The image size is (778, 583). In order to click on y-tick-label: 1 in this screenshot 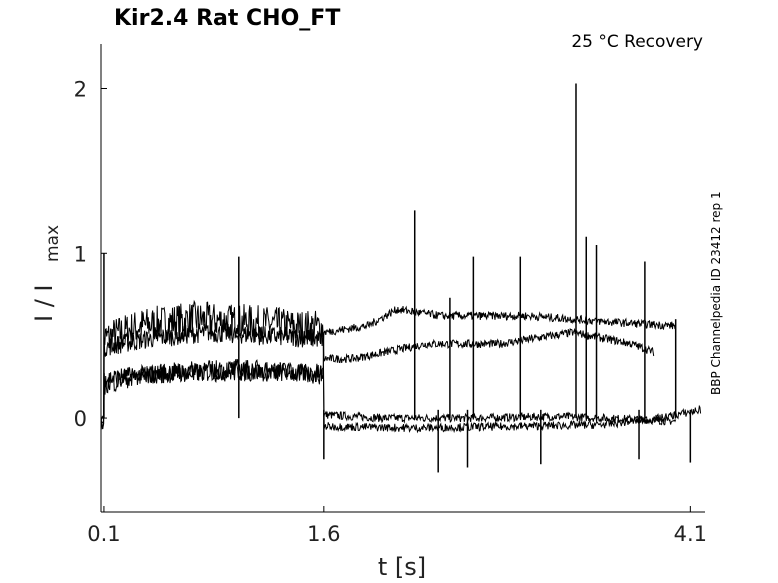, I will do `click(80, 254)`.